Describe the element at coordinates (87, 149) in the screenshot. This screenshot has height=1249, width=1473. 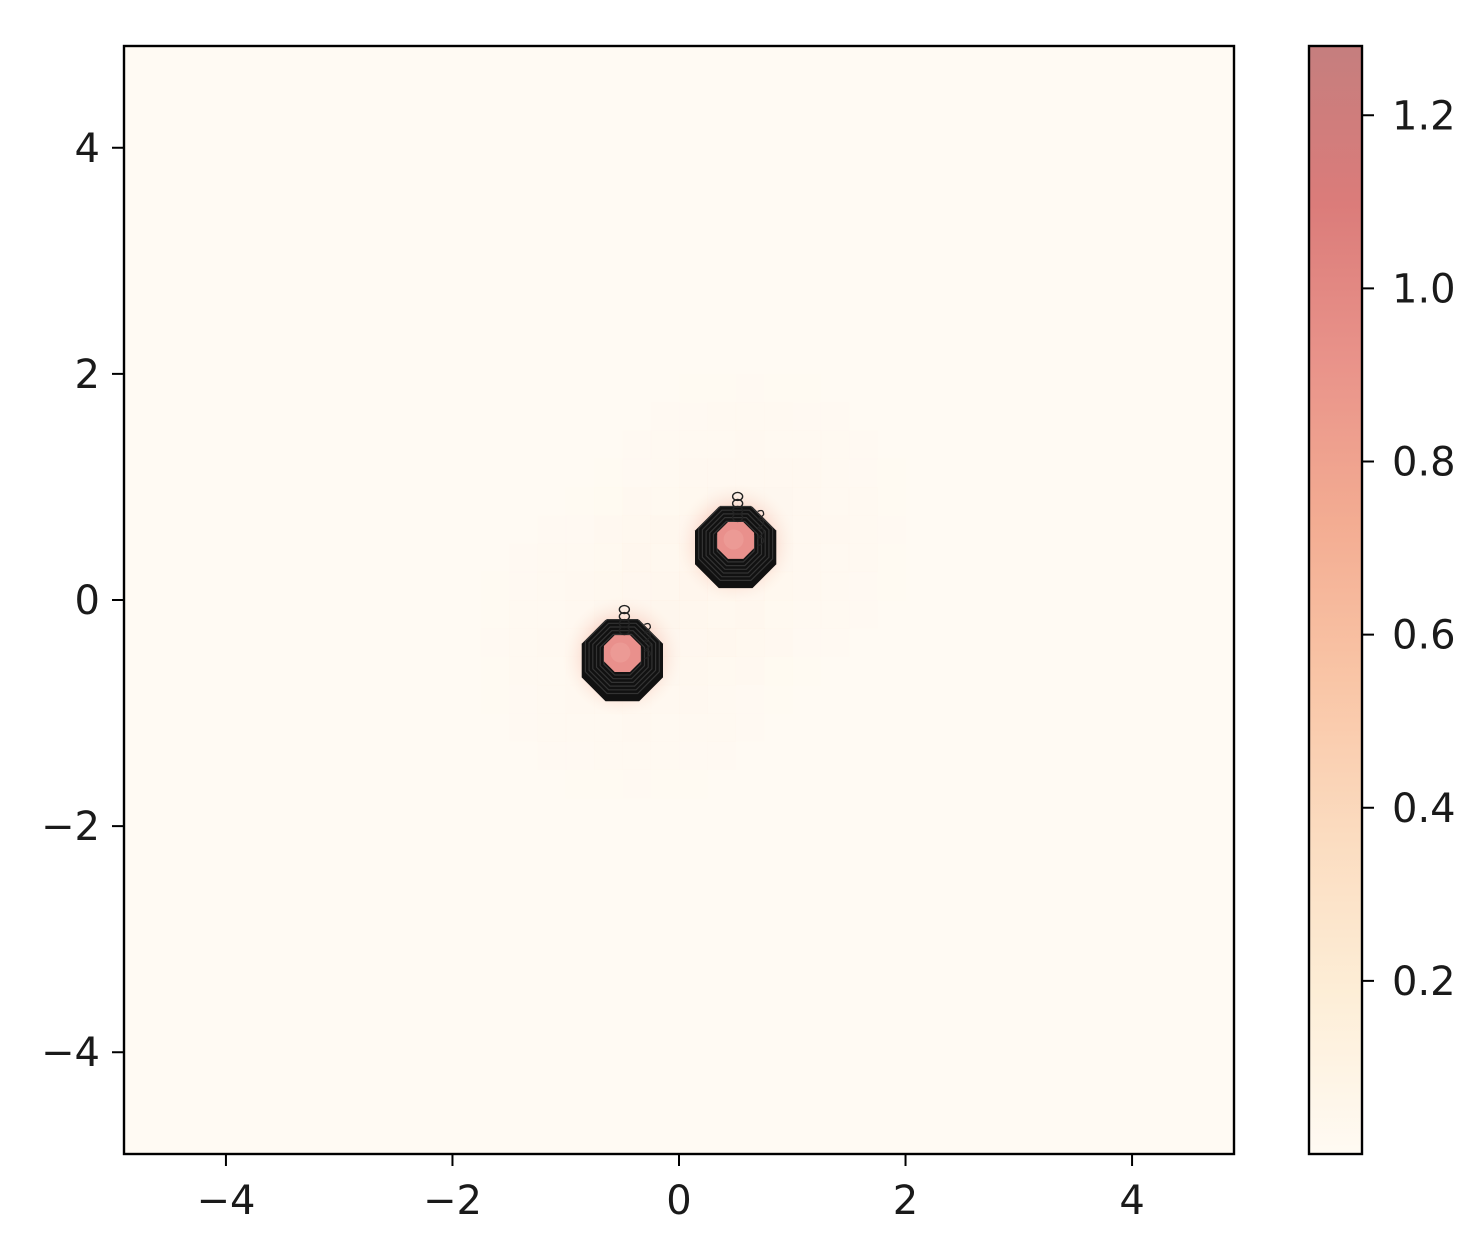
I see `y-tick-label: 4` at that location.